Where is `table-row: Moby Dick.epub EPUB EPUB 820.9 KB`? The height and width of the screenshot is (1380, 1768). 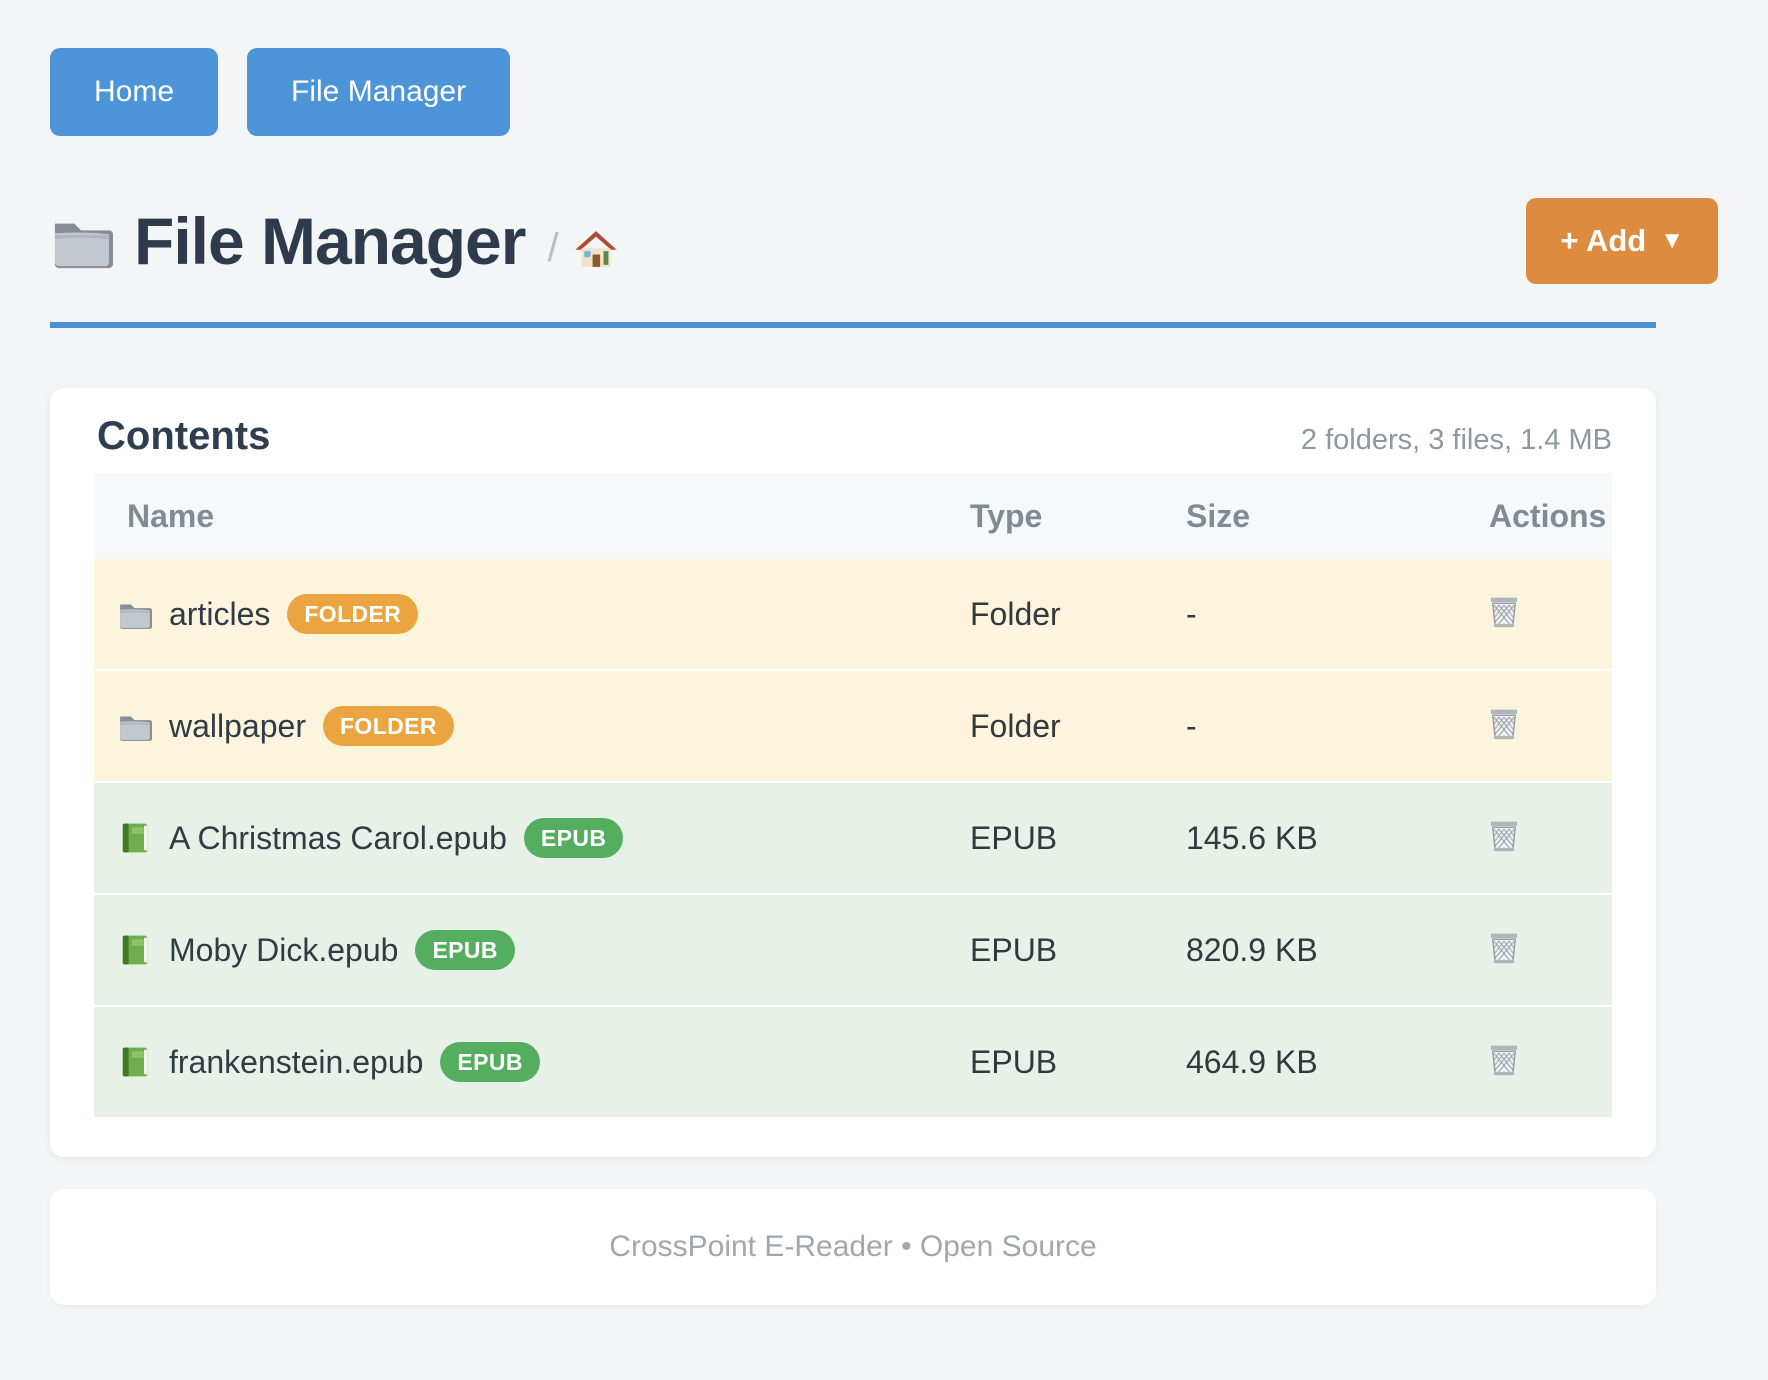 table-row: Moby Dick.epub EPUB EPUB 820.9 KB is located at coordinates (853, 949).